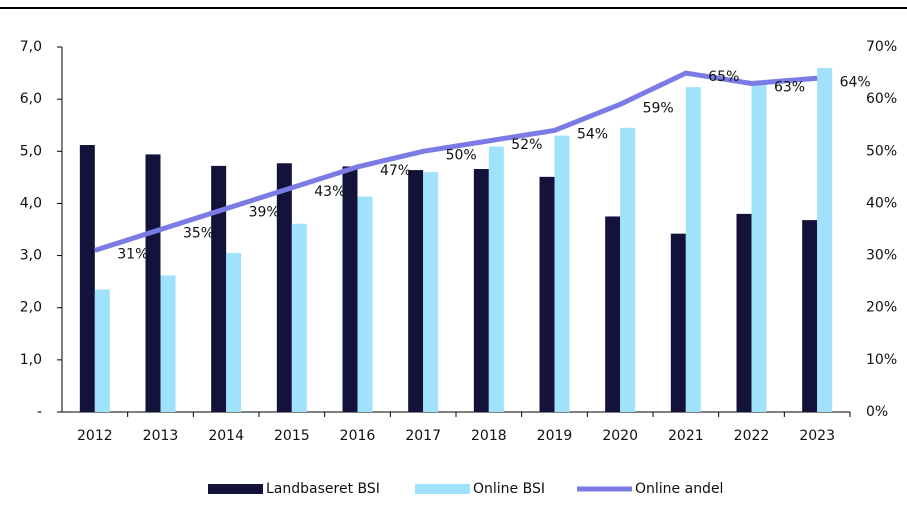  I want to click on y-tick-label: 2,0, so click(31, 308).